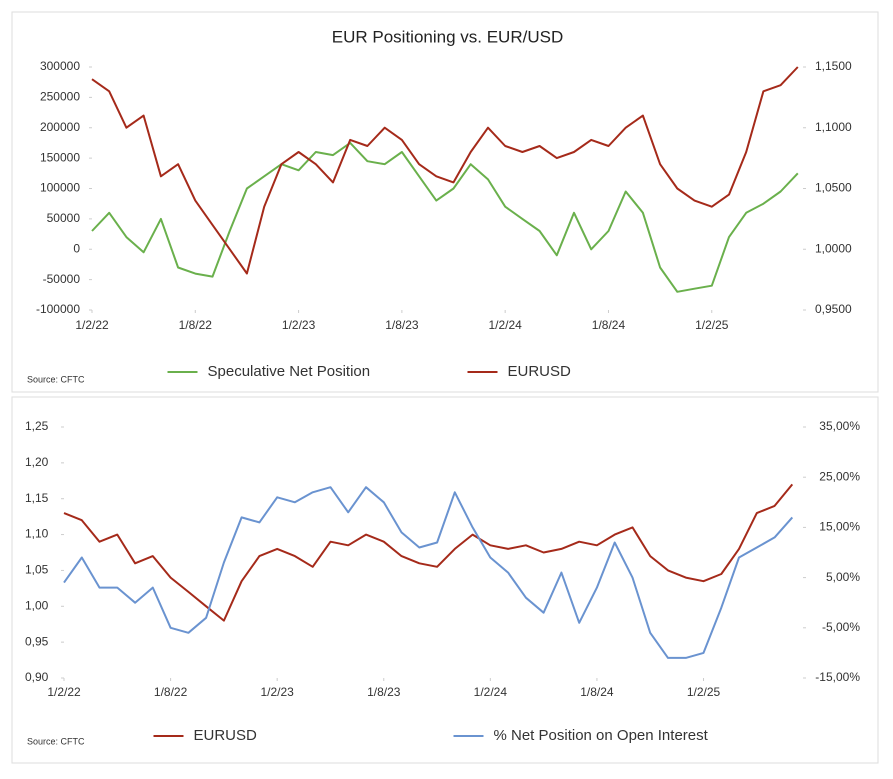 Image resolution: width=893 pixels, height=779 pixels. What do you see at coordinates (37, 498) in the screenshot?
I see `y-tick-label: 1,15` at bounding box center [37, 498].